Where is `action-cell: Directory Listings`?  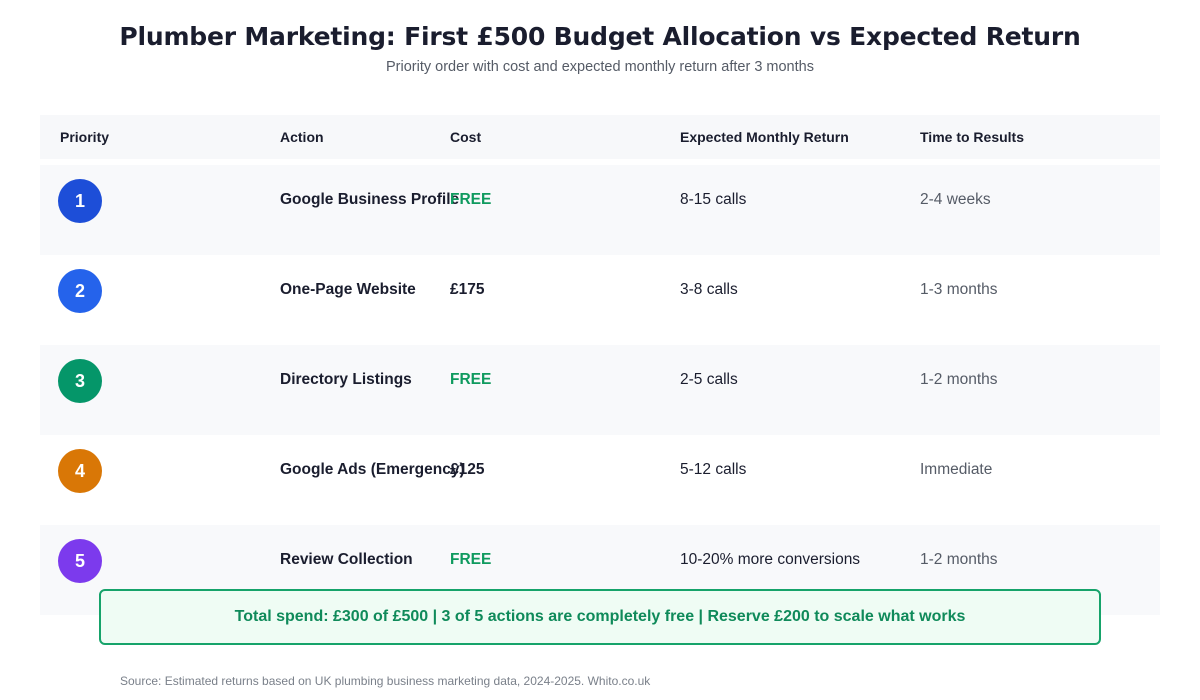
action-cell: Directory Listings is located at coordinates (346, 379).